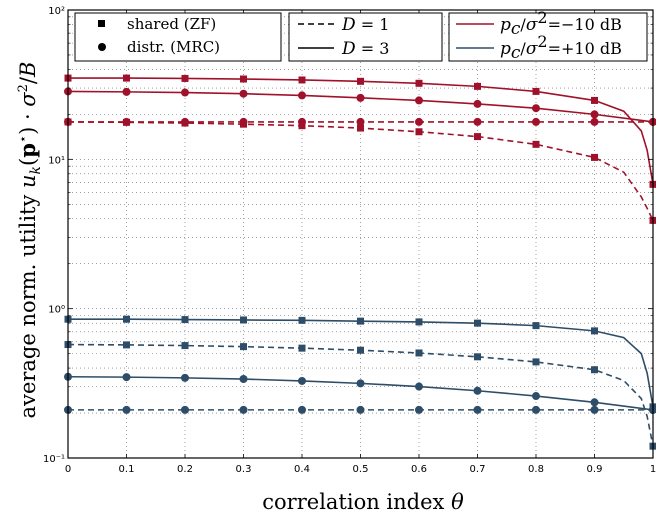 The height and width of the screenshot is (515, 656). I want to click on x-tick-label: 0.2, so click(185, 469).